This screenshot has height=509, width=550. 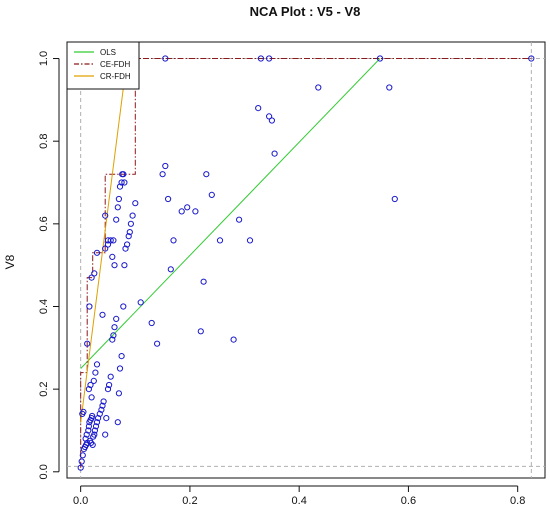 I want to click on y-tick-label: 0.0, so click(x=44, y=471).